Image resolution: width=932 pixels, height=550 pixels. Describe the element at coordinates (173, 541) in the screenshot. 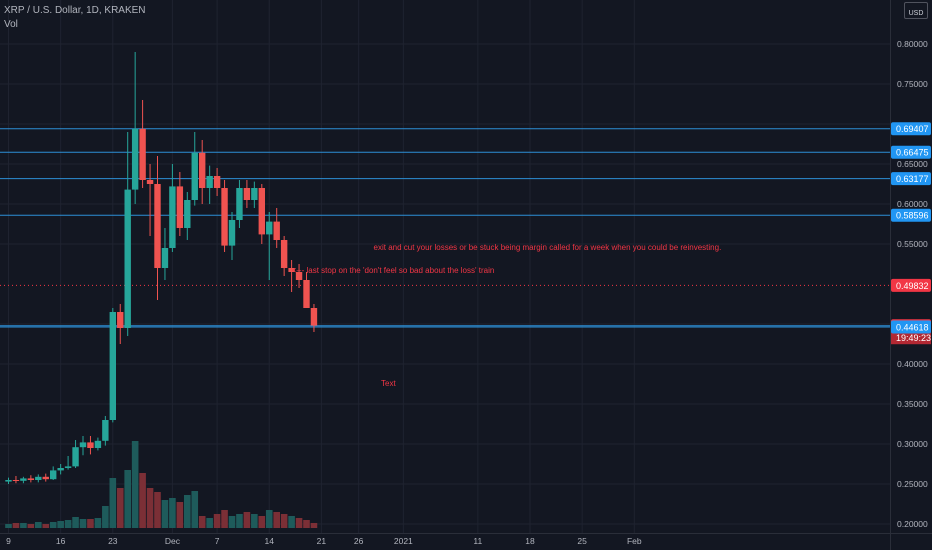

I see `time-tick-label: Dec` at that location.